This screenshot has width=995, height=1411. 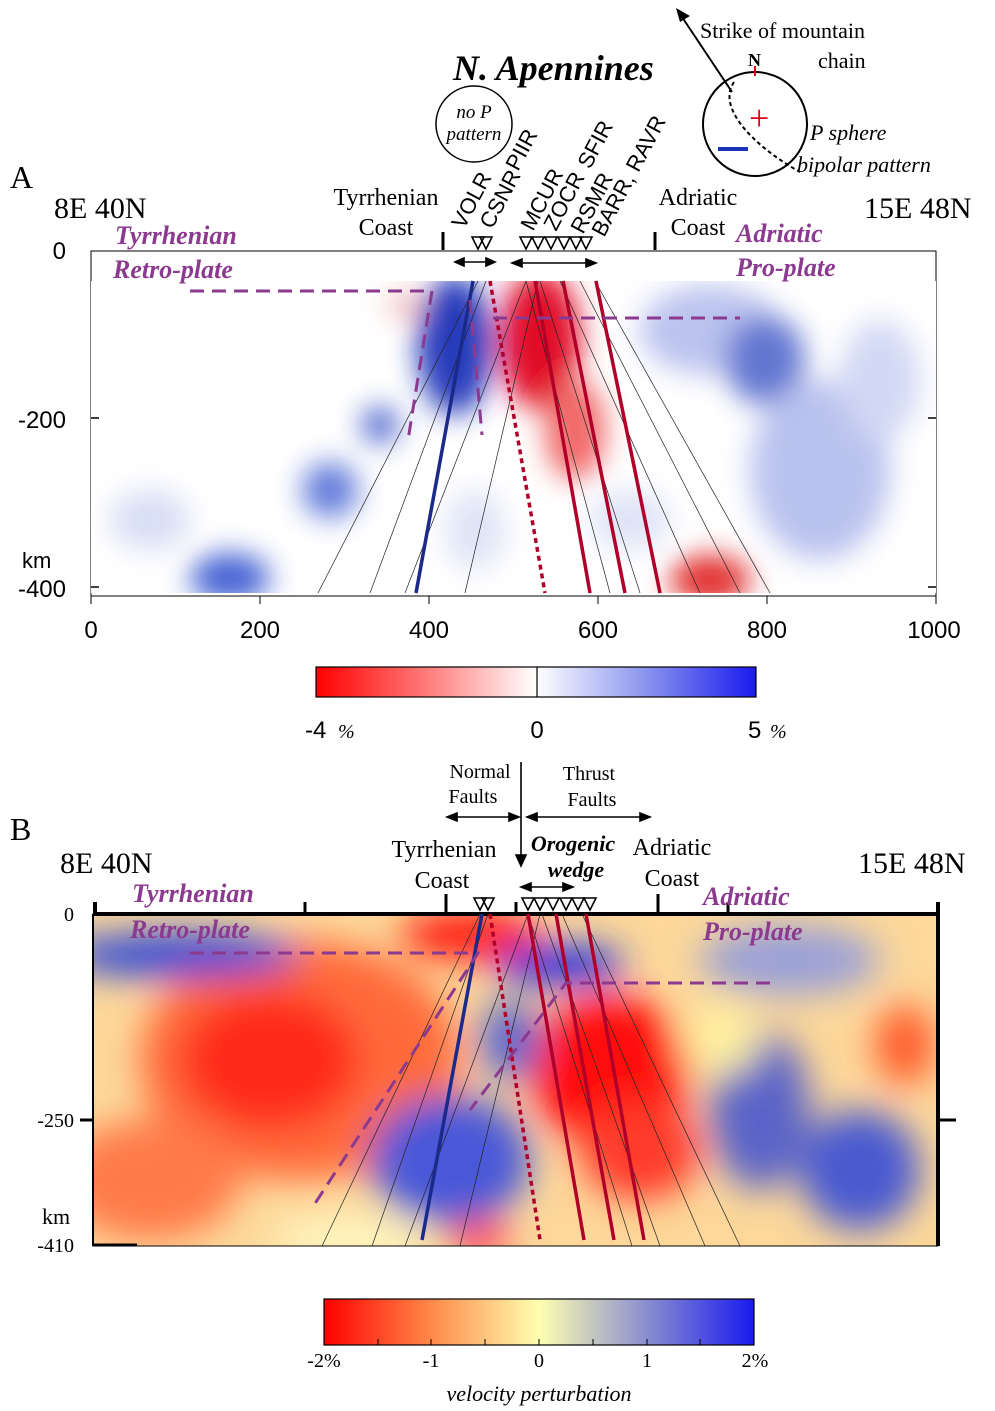 What do you see at coordinates (20, 829) in the screenshot?
I see `panel-b-letter: B` at bounding box center [20, 829].